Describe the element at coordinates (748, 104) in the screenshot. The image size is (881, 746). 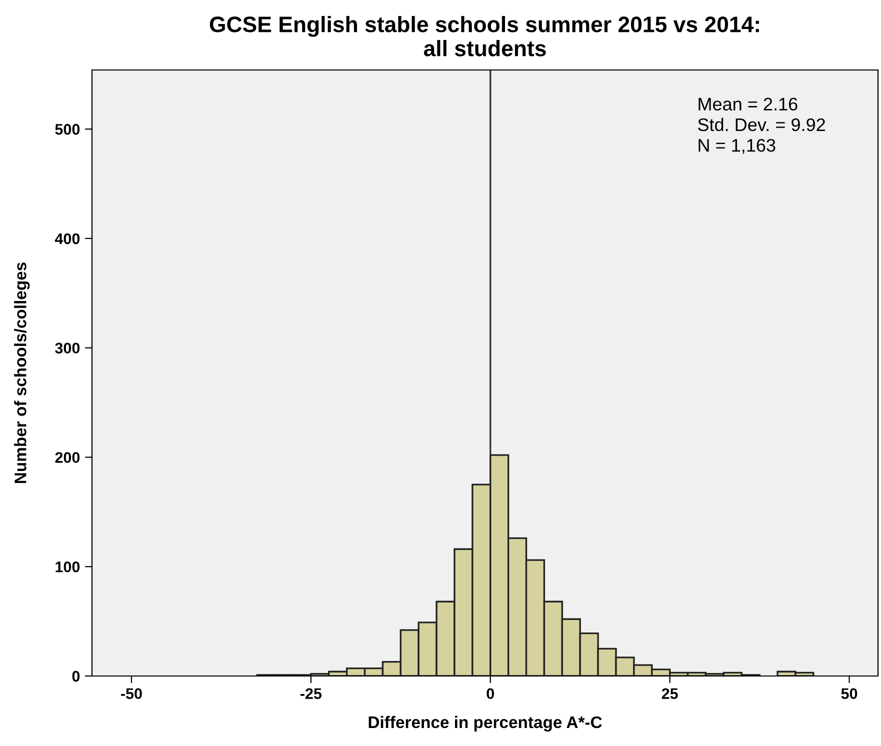
I see `annotation: Mean = 2.16` at that location.